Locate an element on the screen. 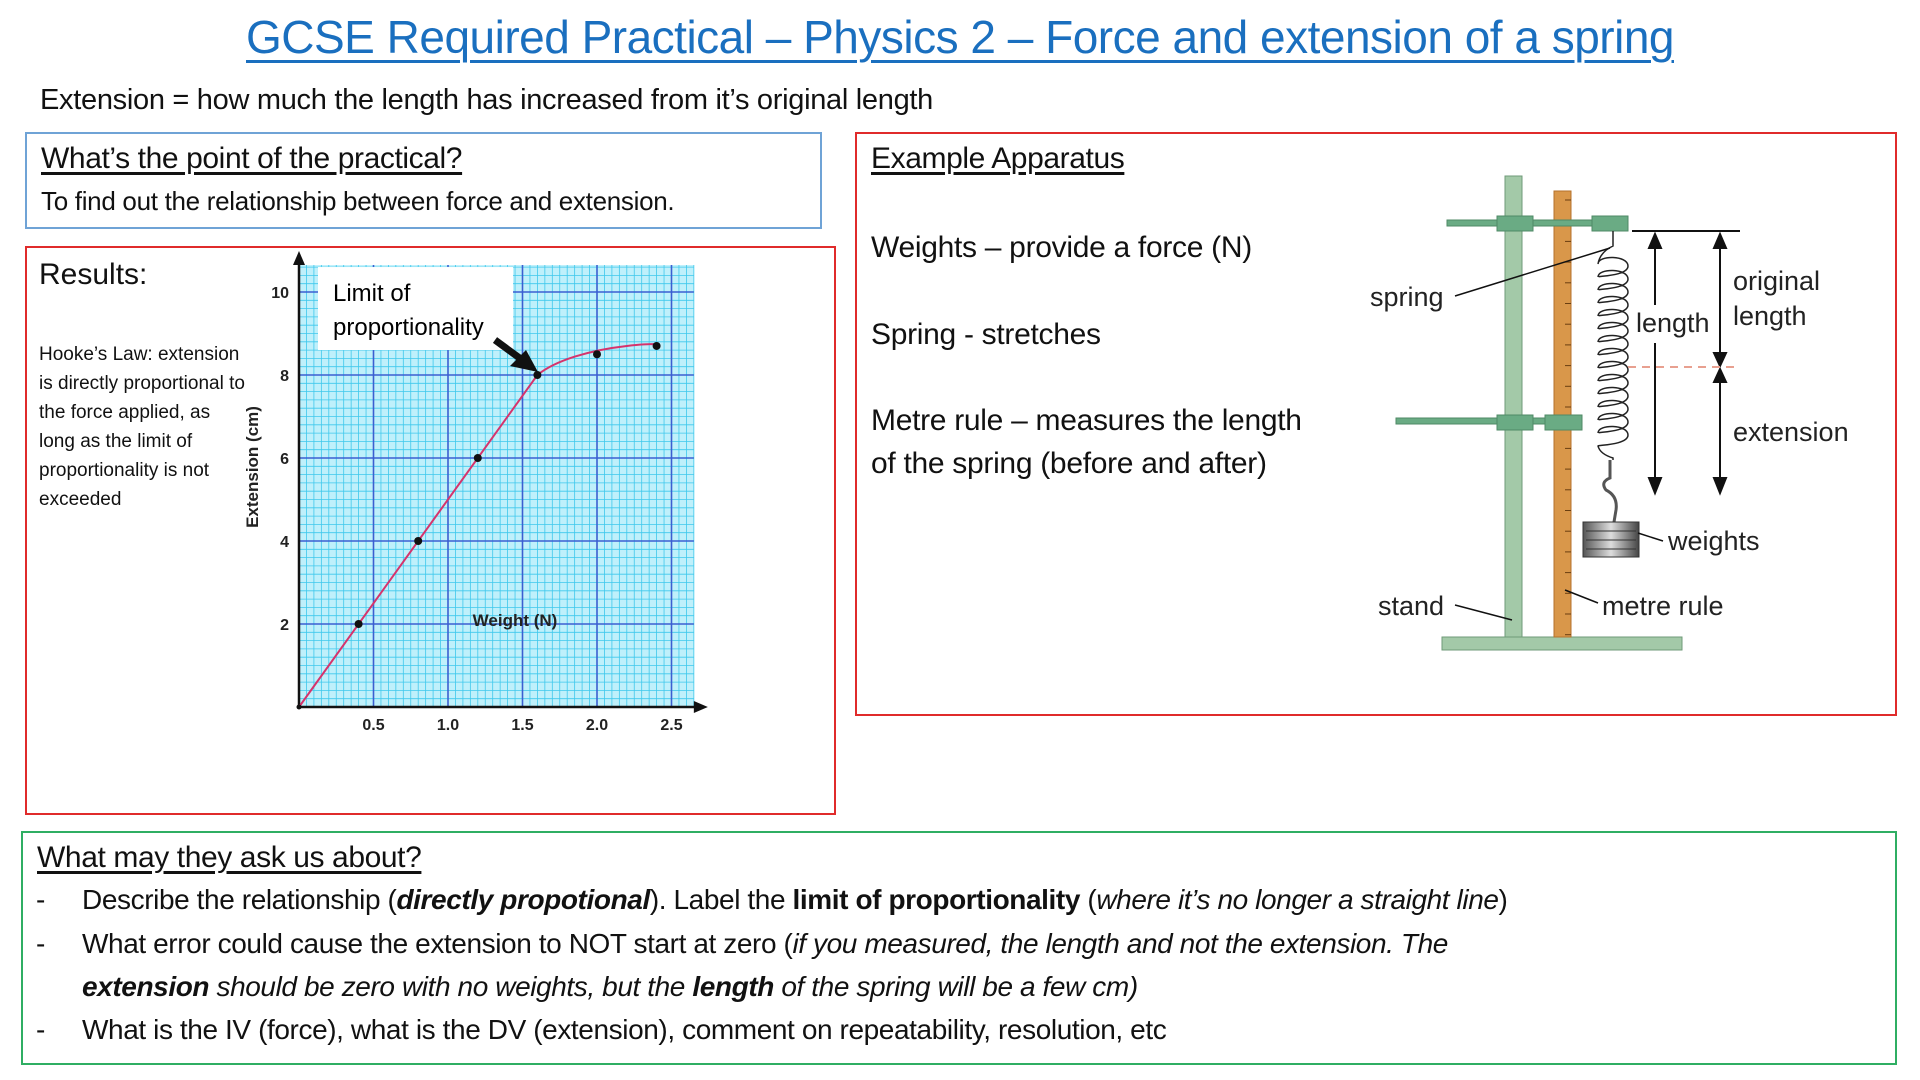 The width and height of the screenshot is (1920, 1080). stand-icon is located at coordinates (1562, 413).